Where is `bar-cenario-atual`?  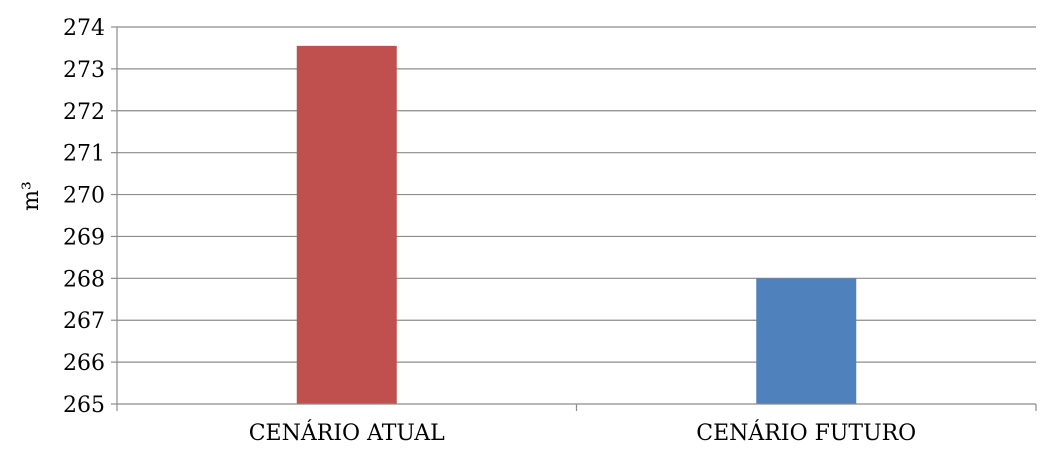 bar-cenario-atual is located at coordinates (346, 224).